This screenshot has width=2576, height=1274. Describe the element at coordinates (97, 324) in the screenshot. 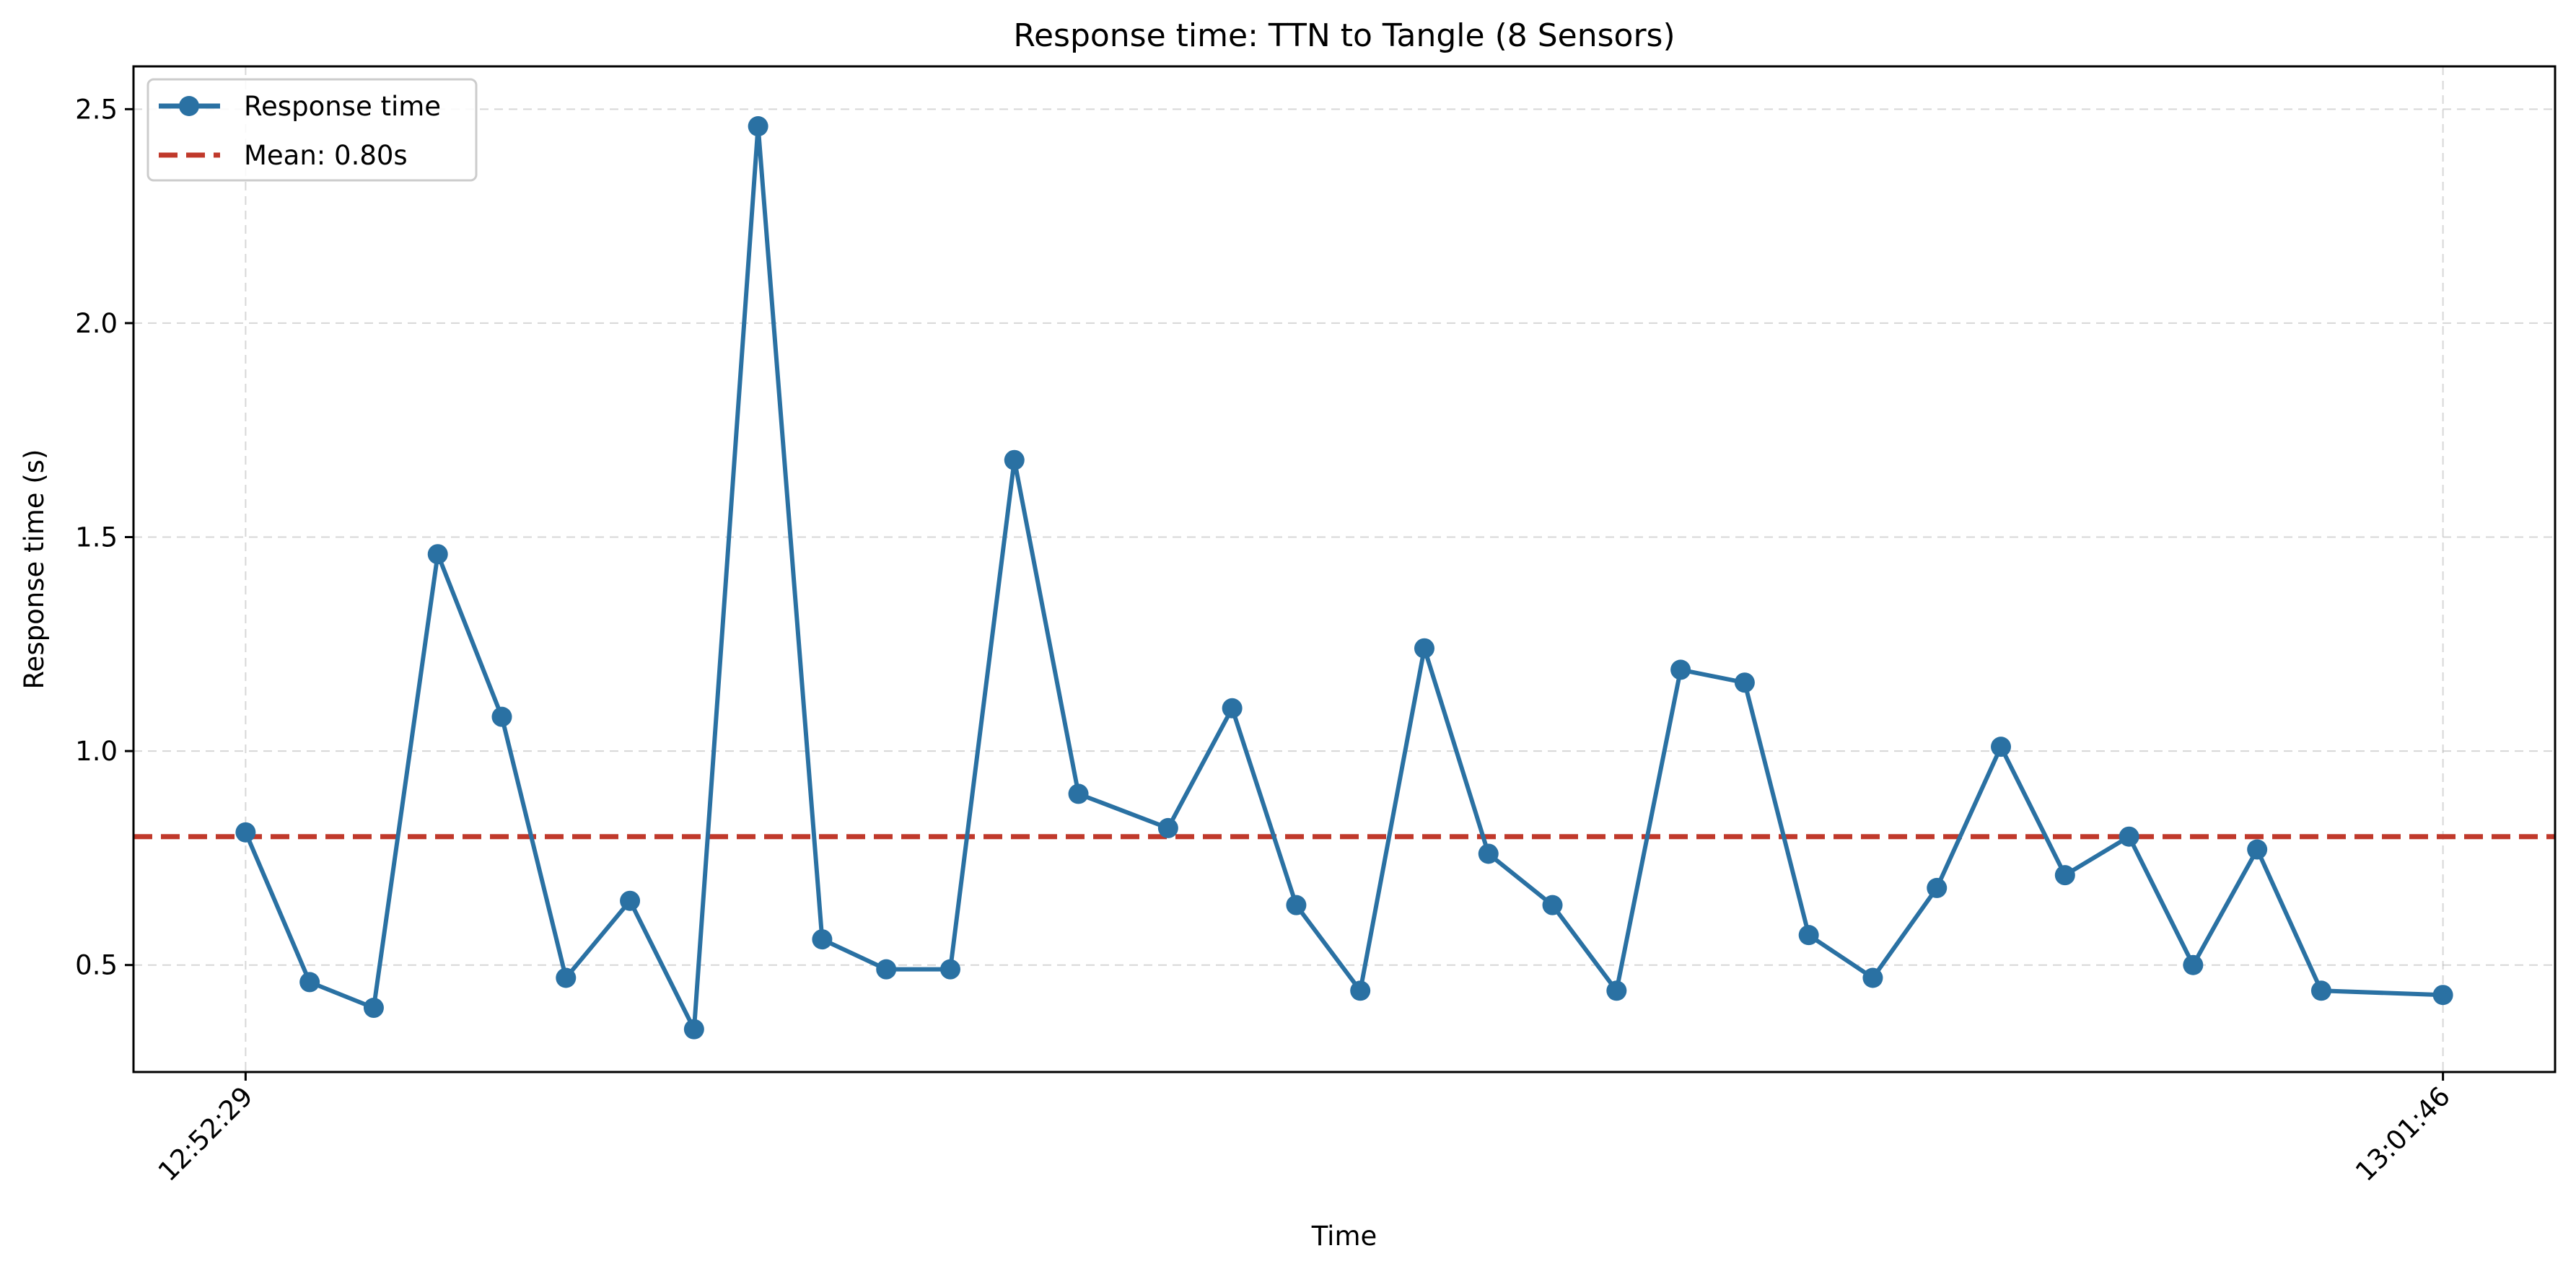

I see `y-tick-label: 2.0` at that location.